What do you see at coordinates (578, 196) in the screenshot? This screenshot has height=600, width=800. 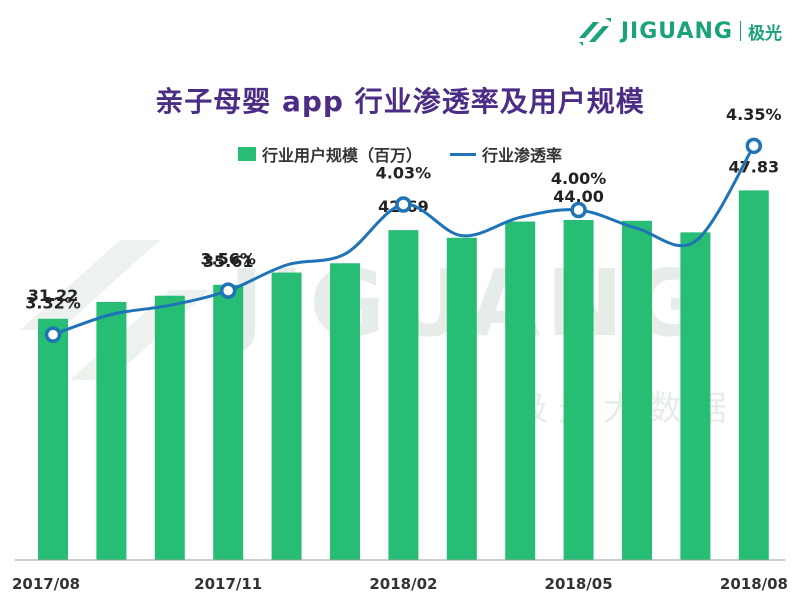 I see `bar-label-2018/05: 44.00` at bounding box center [578, 196].